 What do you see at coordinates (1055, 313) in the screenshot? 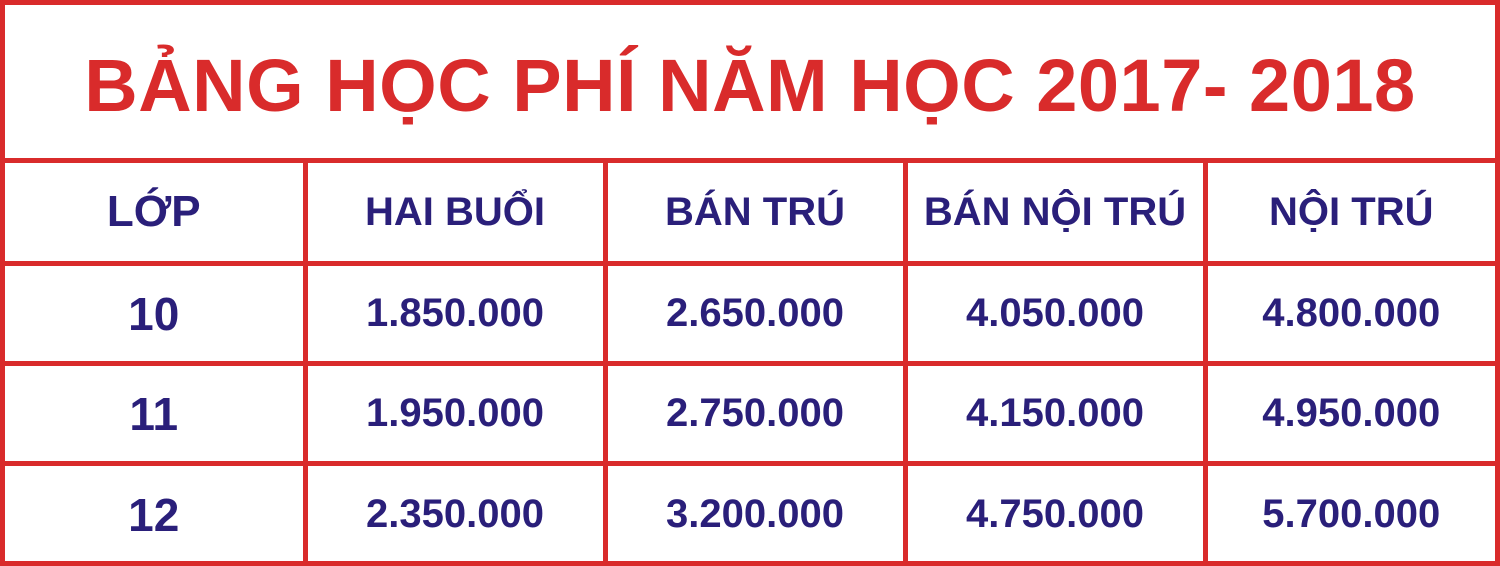
I see `fee-cell: 4.050.000` at bounding box center [1055, 313].